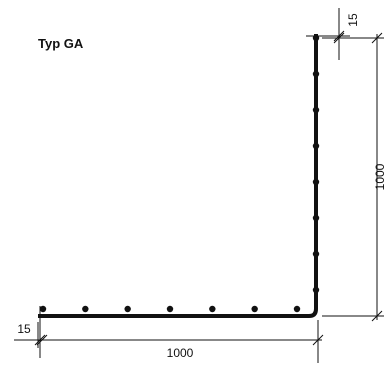 The width and height of the screenshot is (389, 370). Describe the element at coordinates (353, 20) in the screenshot. I see `dimension-cover-top-label: 15` at that location.